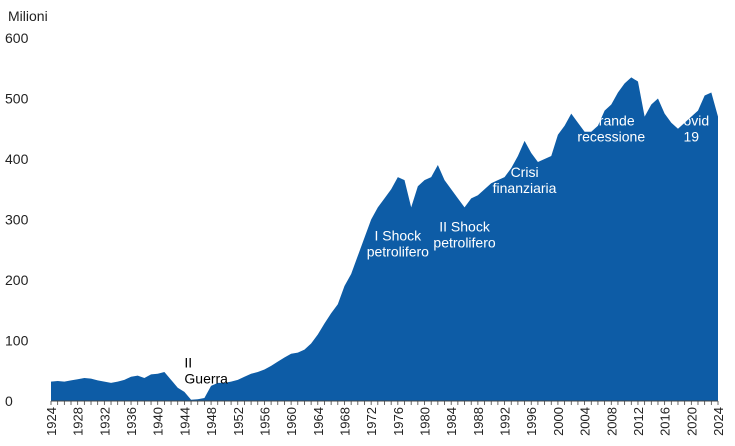 Image resolution: width=735 pixels, height=446 pixels. Describe the element at coordinates (51, 421) in the screenshot. I see `x-tick-label: 1924` at that location.